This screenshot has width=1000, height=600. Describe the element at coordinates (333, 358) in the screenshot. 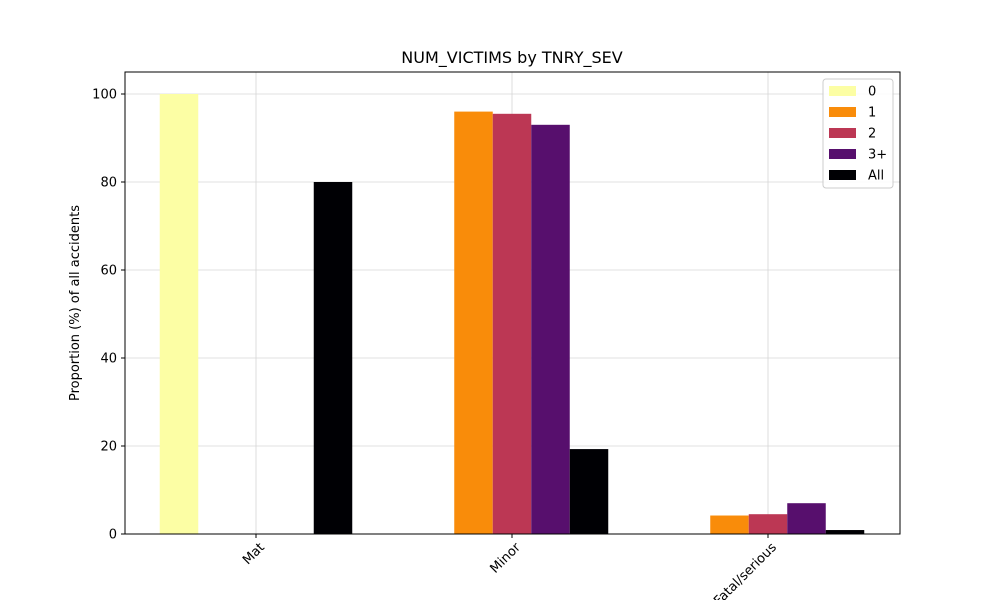

I see `bar-all-mat` at that location.